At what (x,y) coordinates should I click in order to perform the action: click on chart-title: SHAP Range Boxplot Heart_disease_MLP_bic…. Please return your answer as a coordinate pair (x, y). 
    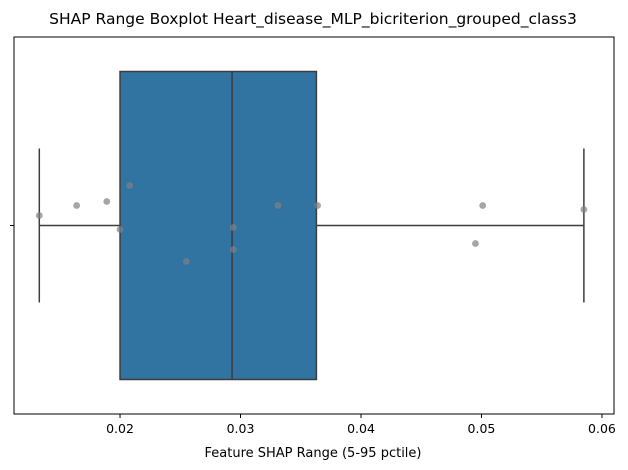
    Looking at the image, I should click on (313, 19).